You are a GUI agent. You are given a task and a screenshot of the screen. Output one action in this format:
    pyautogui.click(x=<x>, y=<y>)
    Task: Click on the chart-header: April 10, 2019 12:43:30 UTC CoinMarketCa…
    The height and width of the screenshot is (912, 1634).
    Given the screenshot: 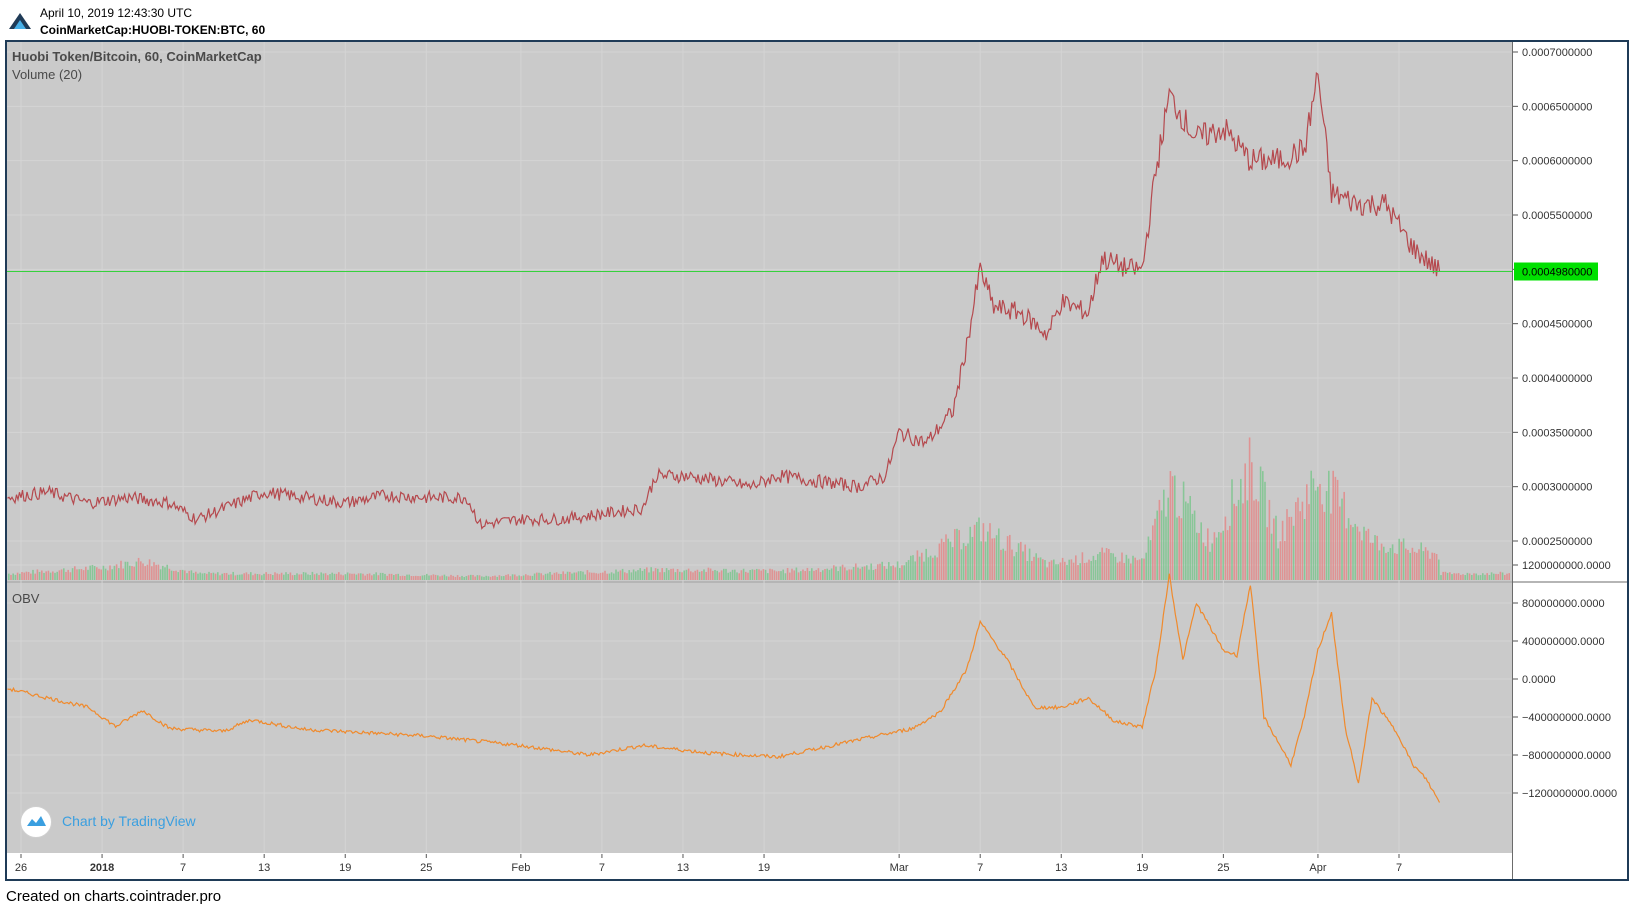 What is the action you would take?
    pyautogui.click(x=817, y=20)
    